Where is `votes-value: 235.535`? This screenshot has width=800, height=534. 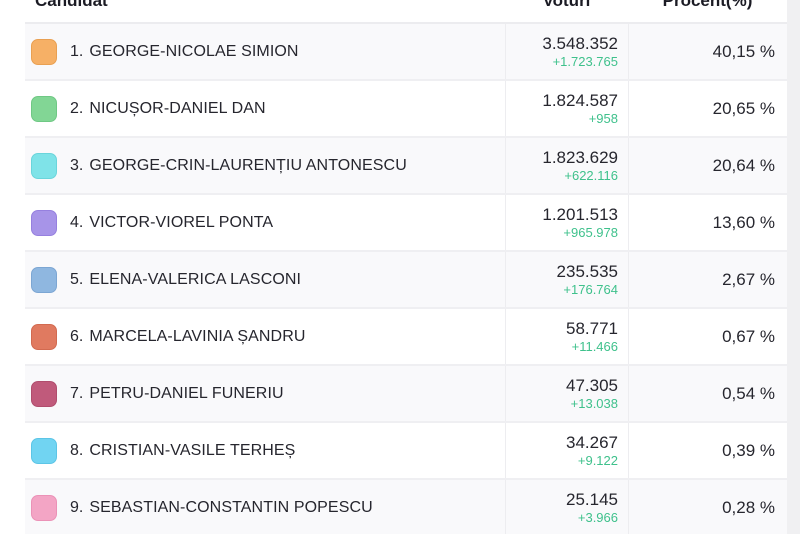
votes-value: 235.535 is located at coordinates (587, 271).